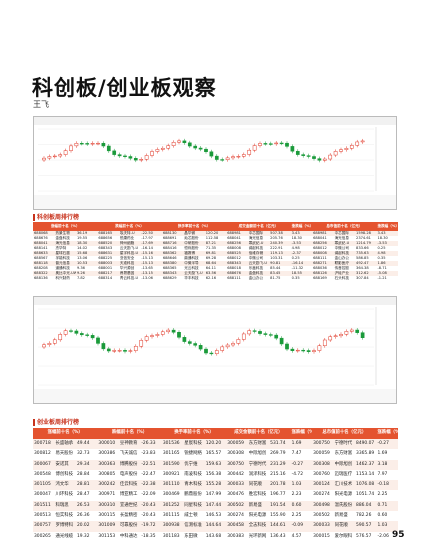 This screenshot has height=552, width=427. What do you see at coordinates (258, 273) in the screenshot?
I see `table-cell: 金盘科技` at bounding box center [258, 273].